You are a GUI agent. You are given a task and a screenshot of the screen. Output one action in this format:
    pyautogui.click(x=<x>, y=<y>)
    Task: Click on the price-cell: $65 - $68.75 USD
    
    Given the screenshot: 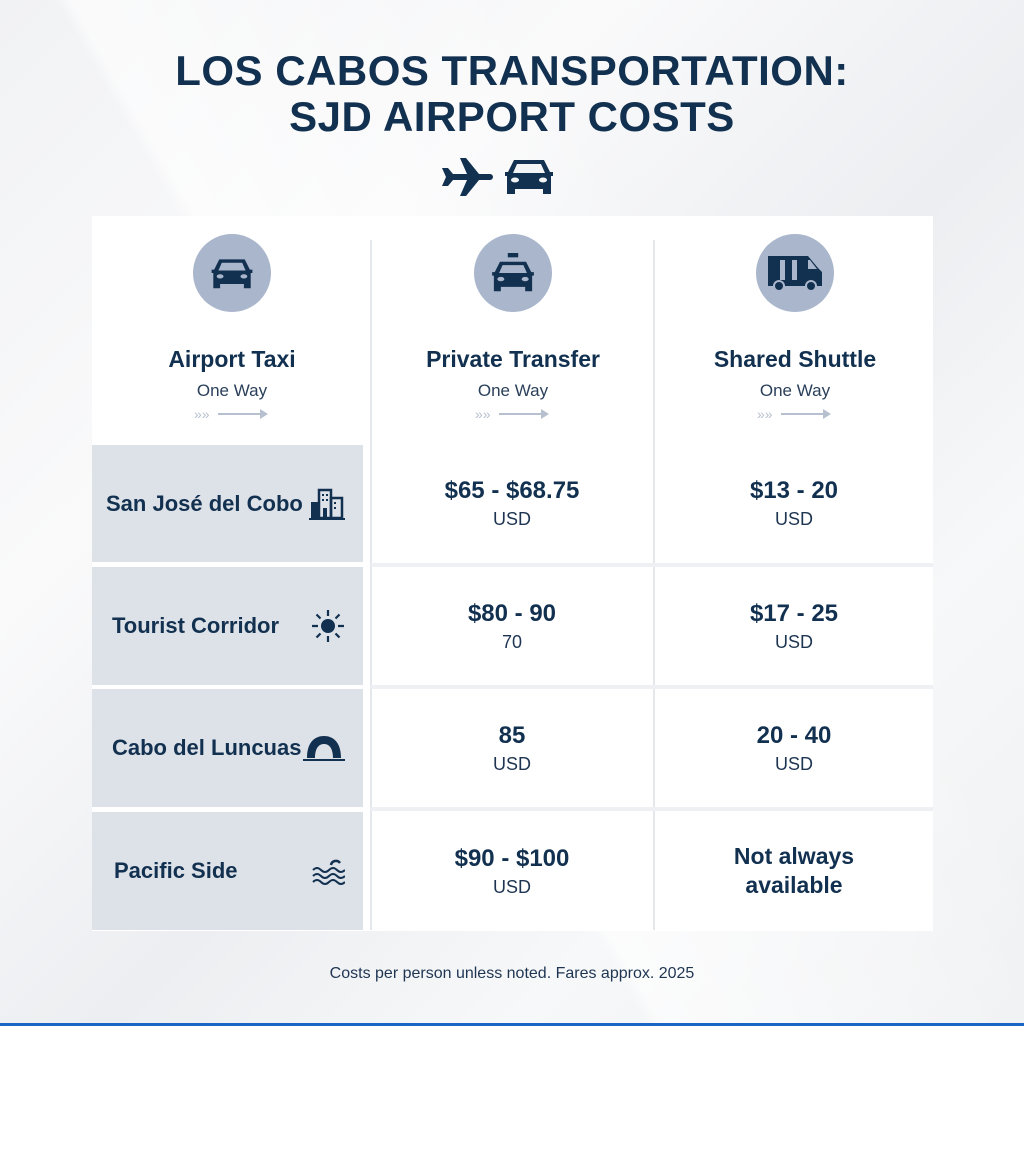 What is the action you would take?
    pyautogui.click(x=512, y=503)
    